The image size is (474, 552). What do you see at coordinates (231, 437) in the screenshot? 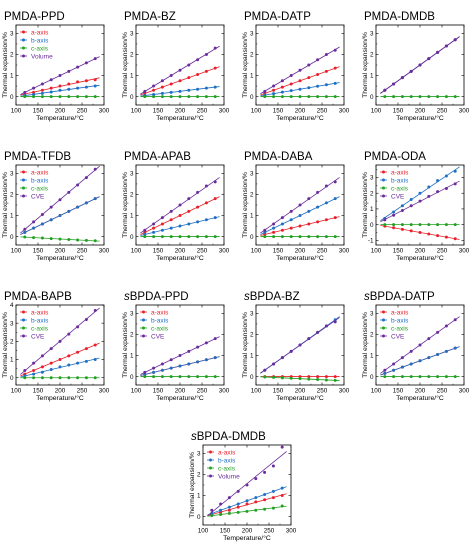
I see `chart-title-rest: BPDA-DMDB` at bounding box center [231, 437].